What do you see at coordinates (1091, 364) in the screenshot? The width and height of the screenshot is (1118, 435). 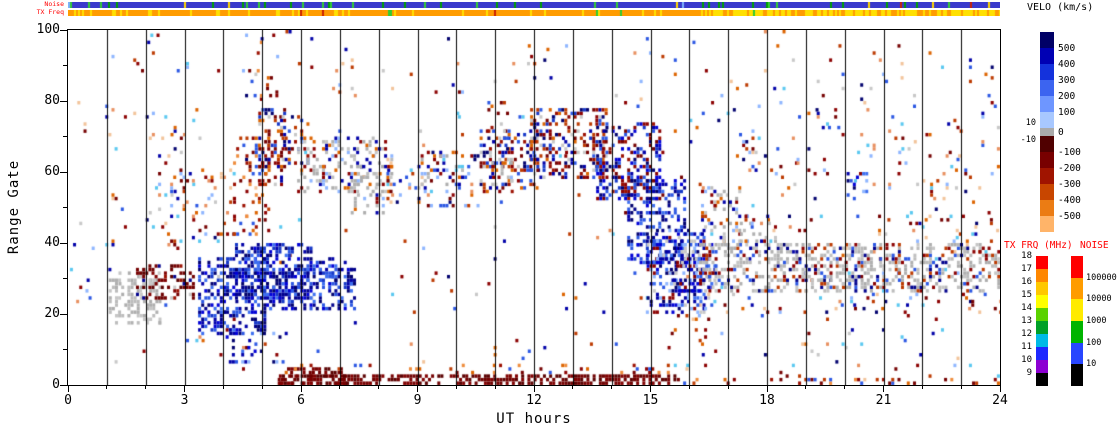 I see `noise-tick-label: 10` at bounding box center [1091, 364].